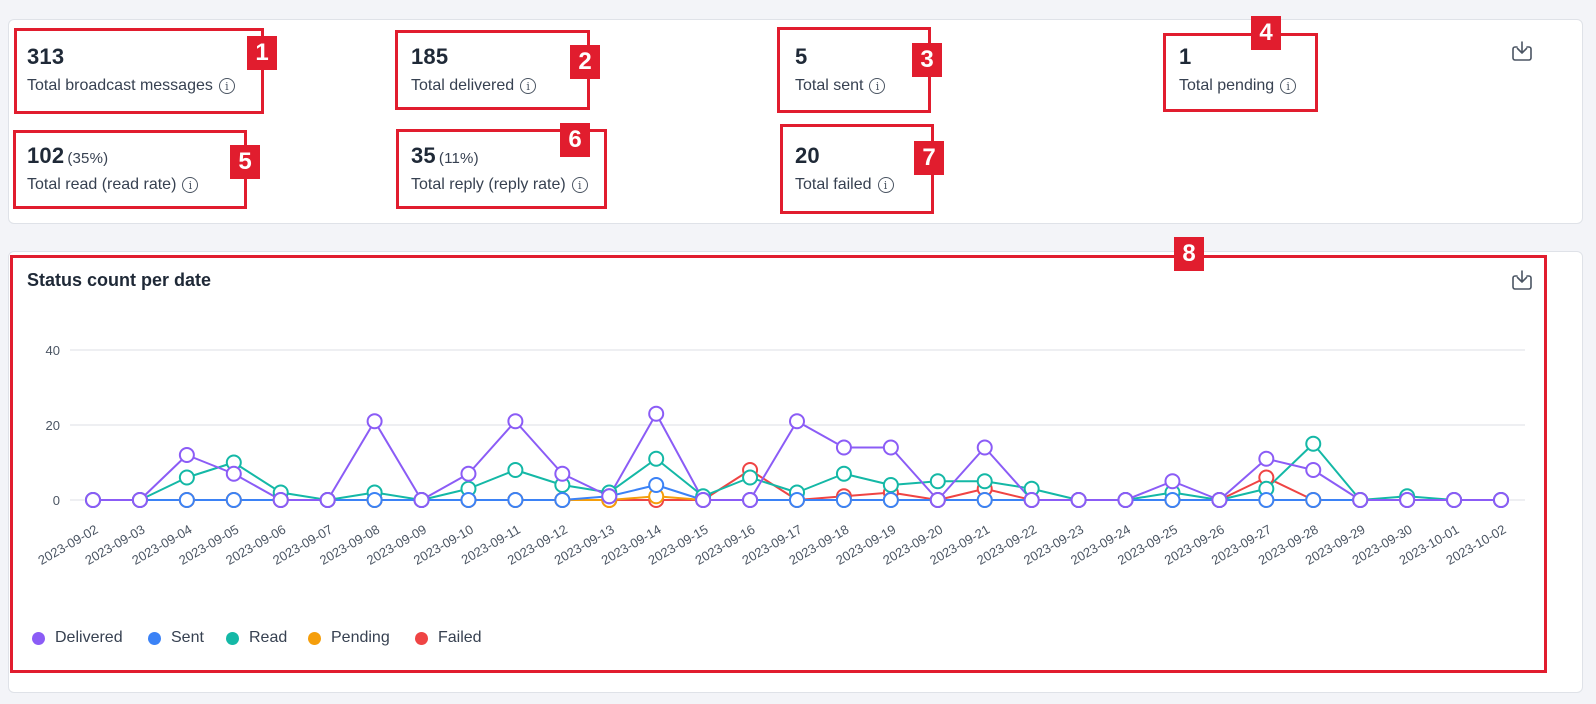 This screenshot has height=704, width=1596. I want to click on stat-label: Total failed, so click(833, 184).